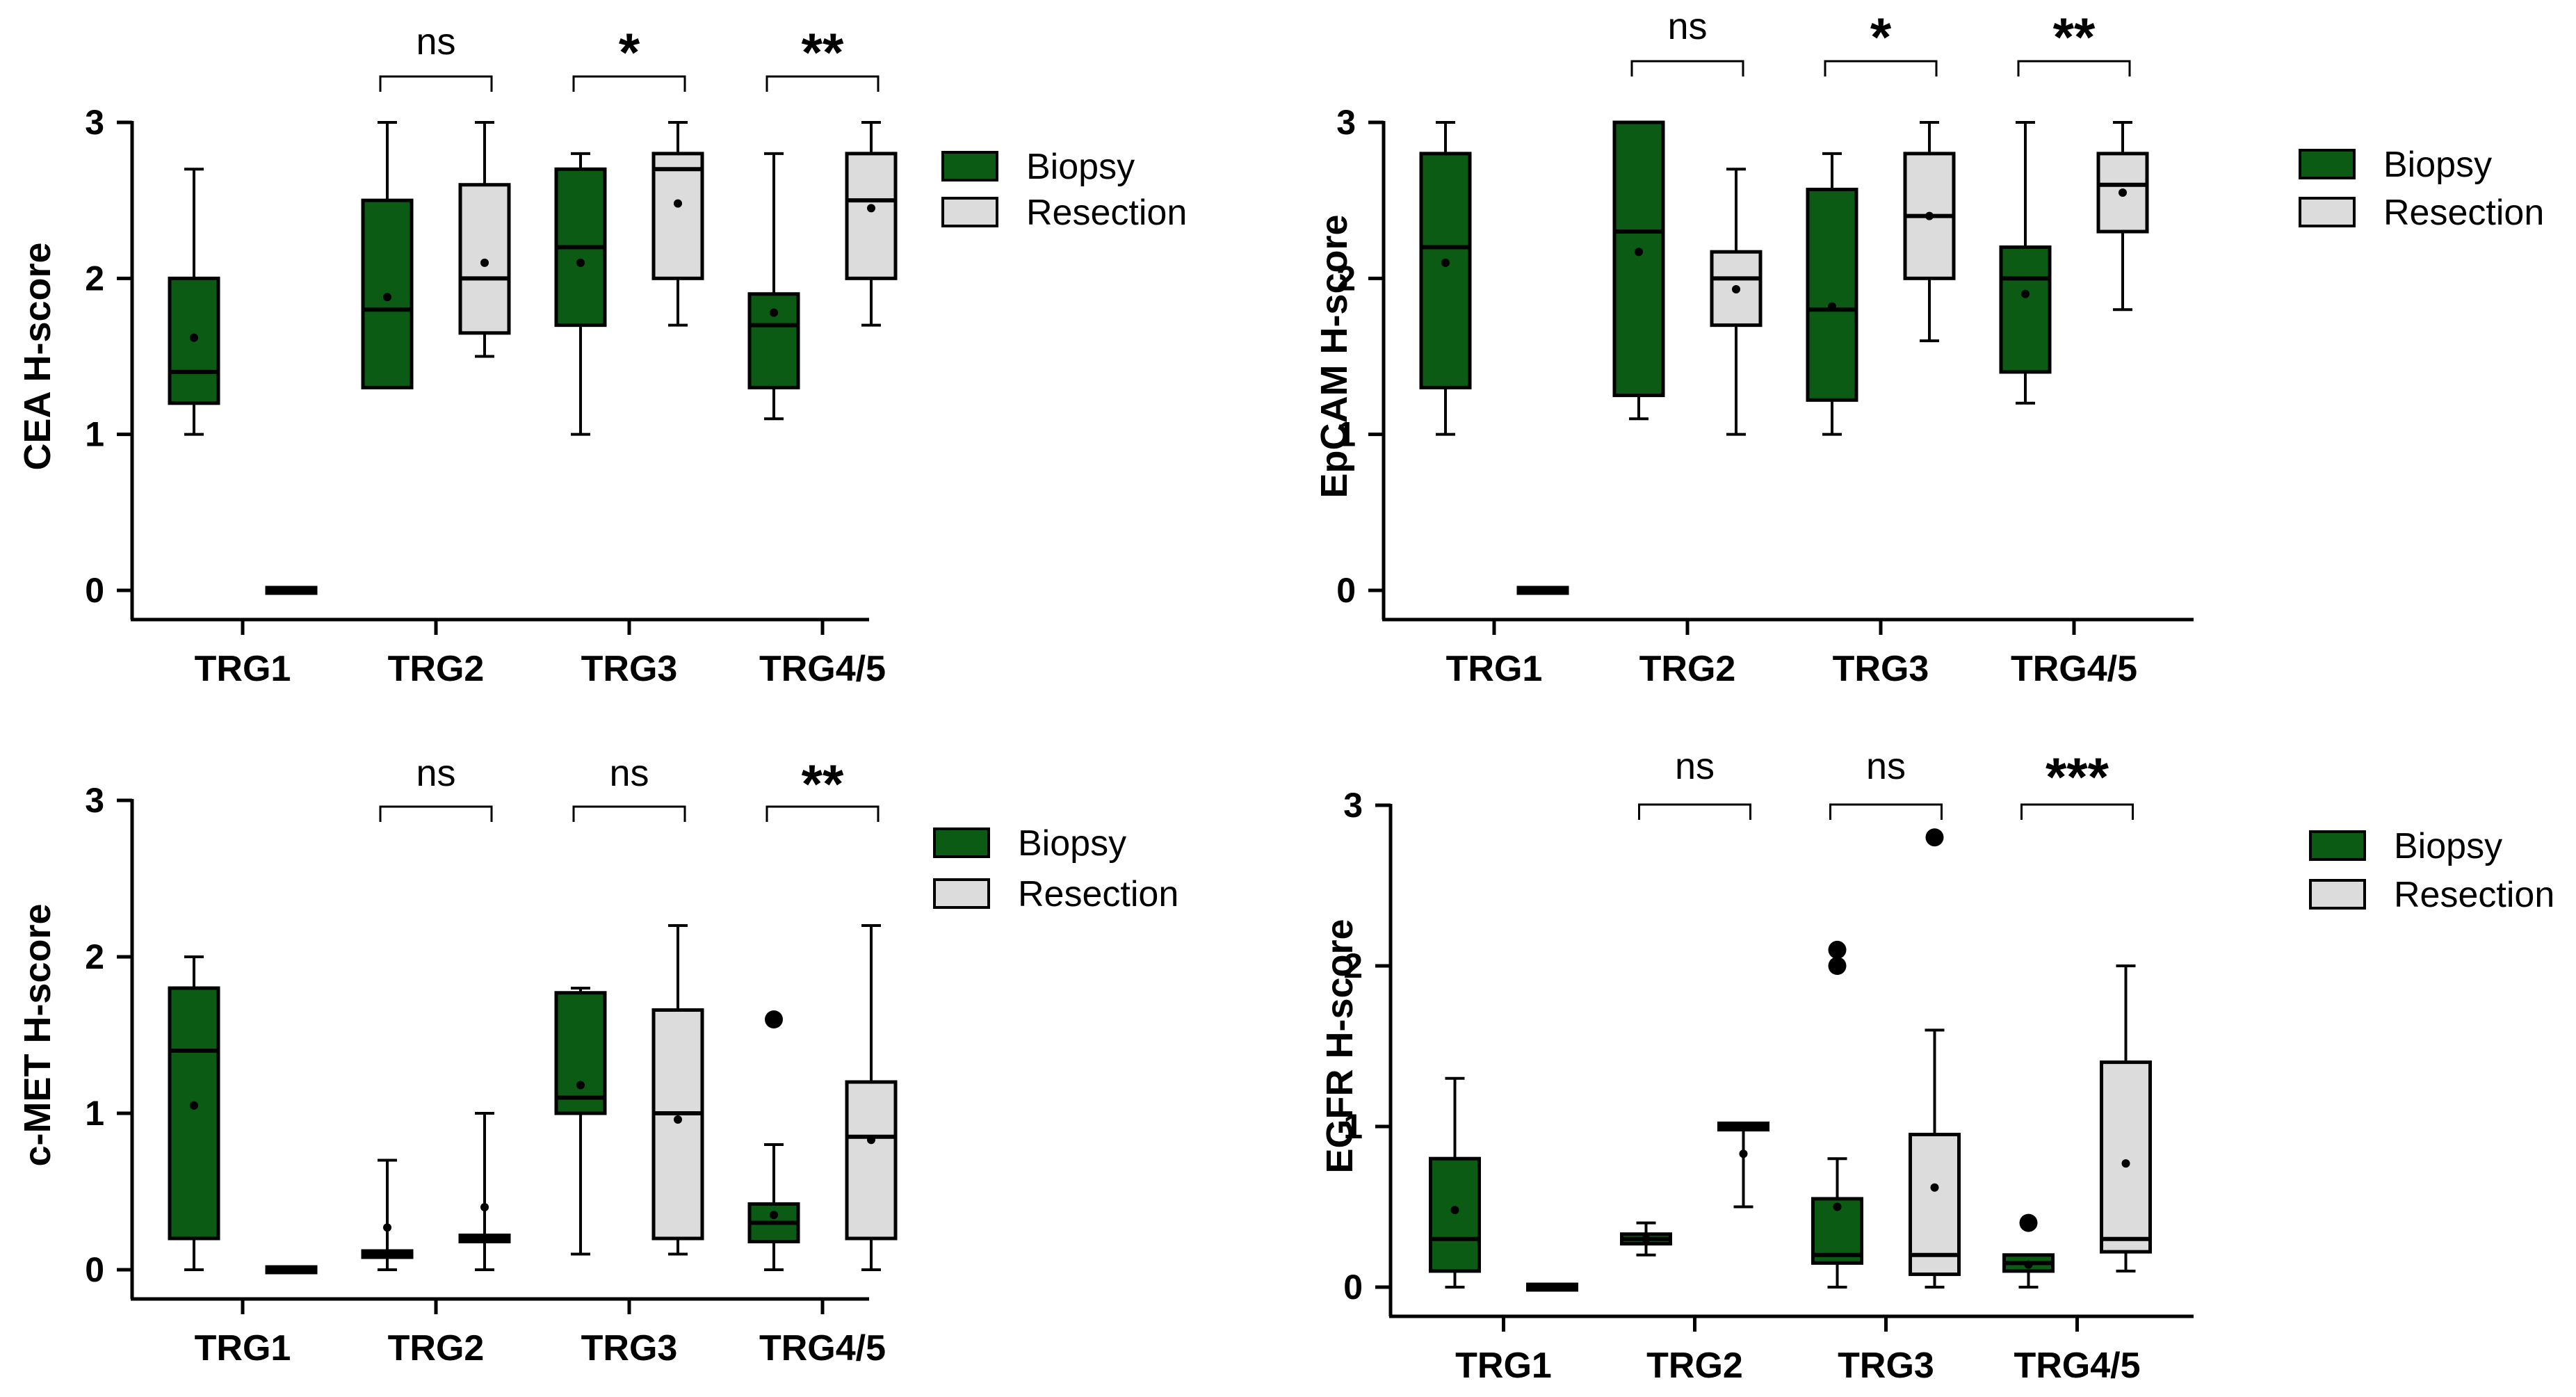 The image size is (2576, 1397). I want to click on y-axis-title: CEA H-score, so click(37, 356).